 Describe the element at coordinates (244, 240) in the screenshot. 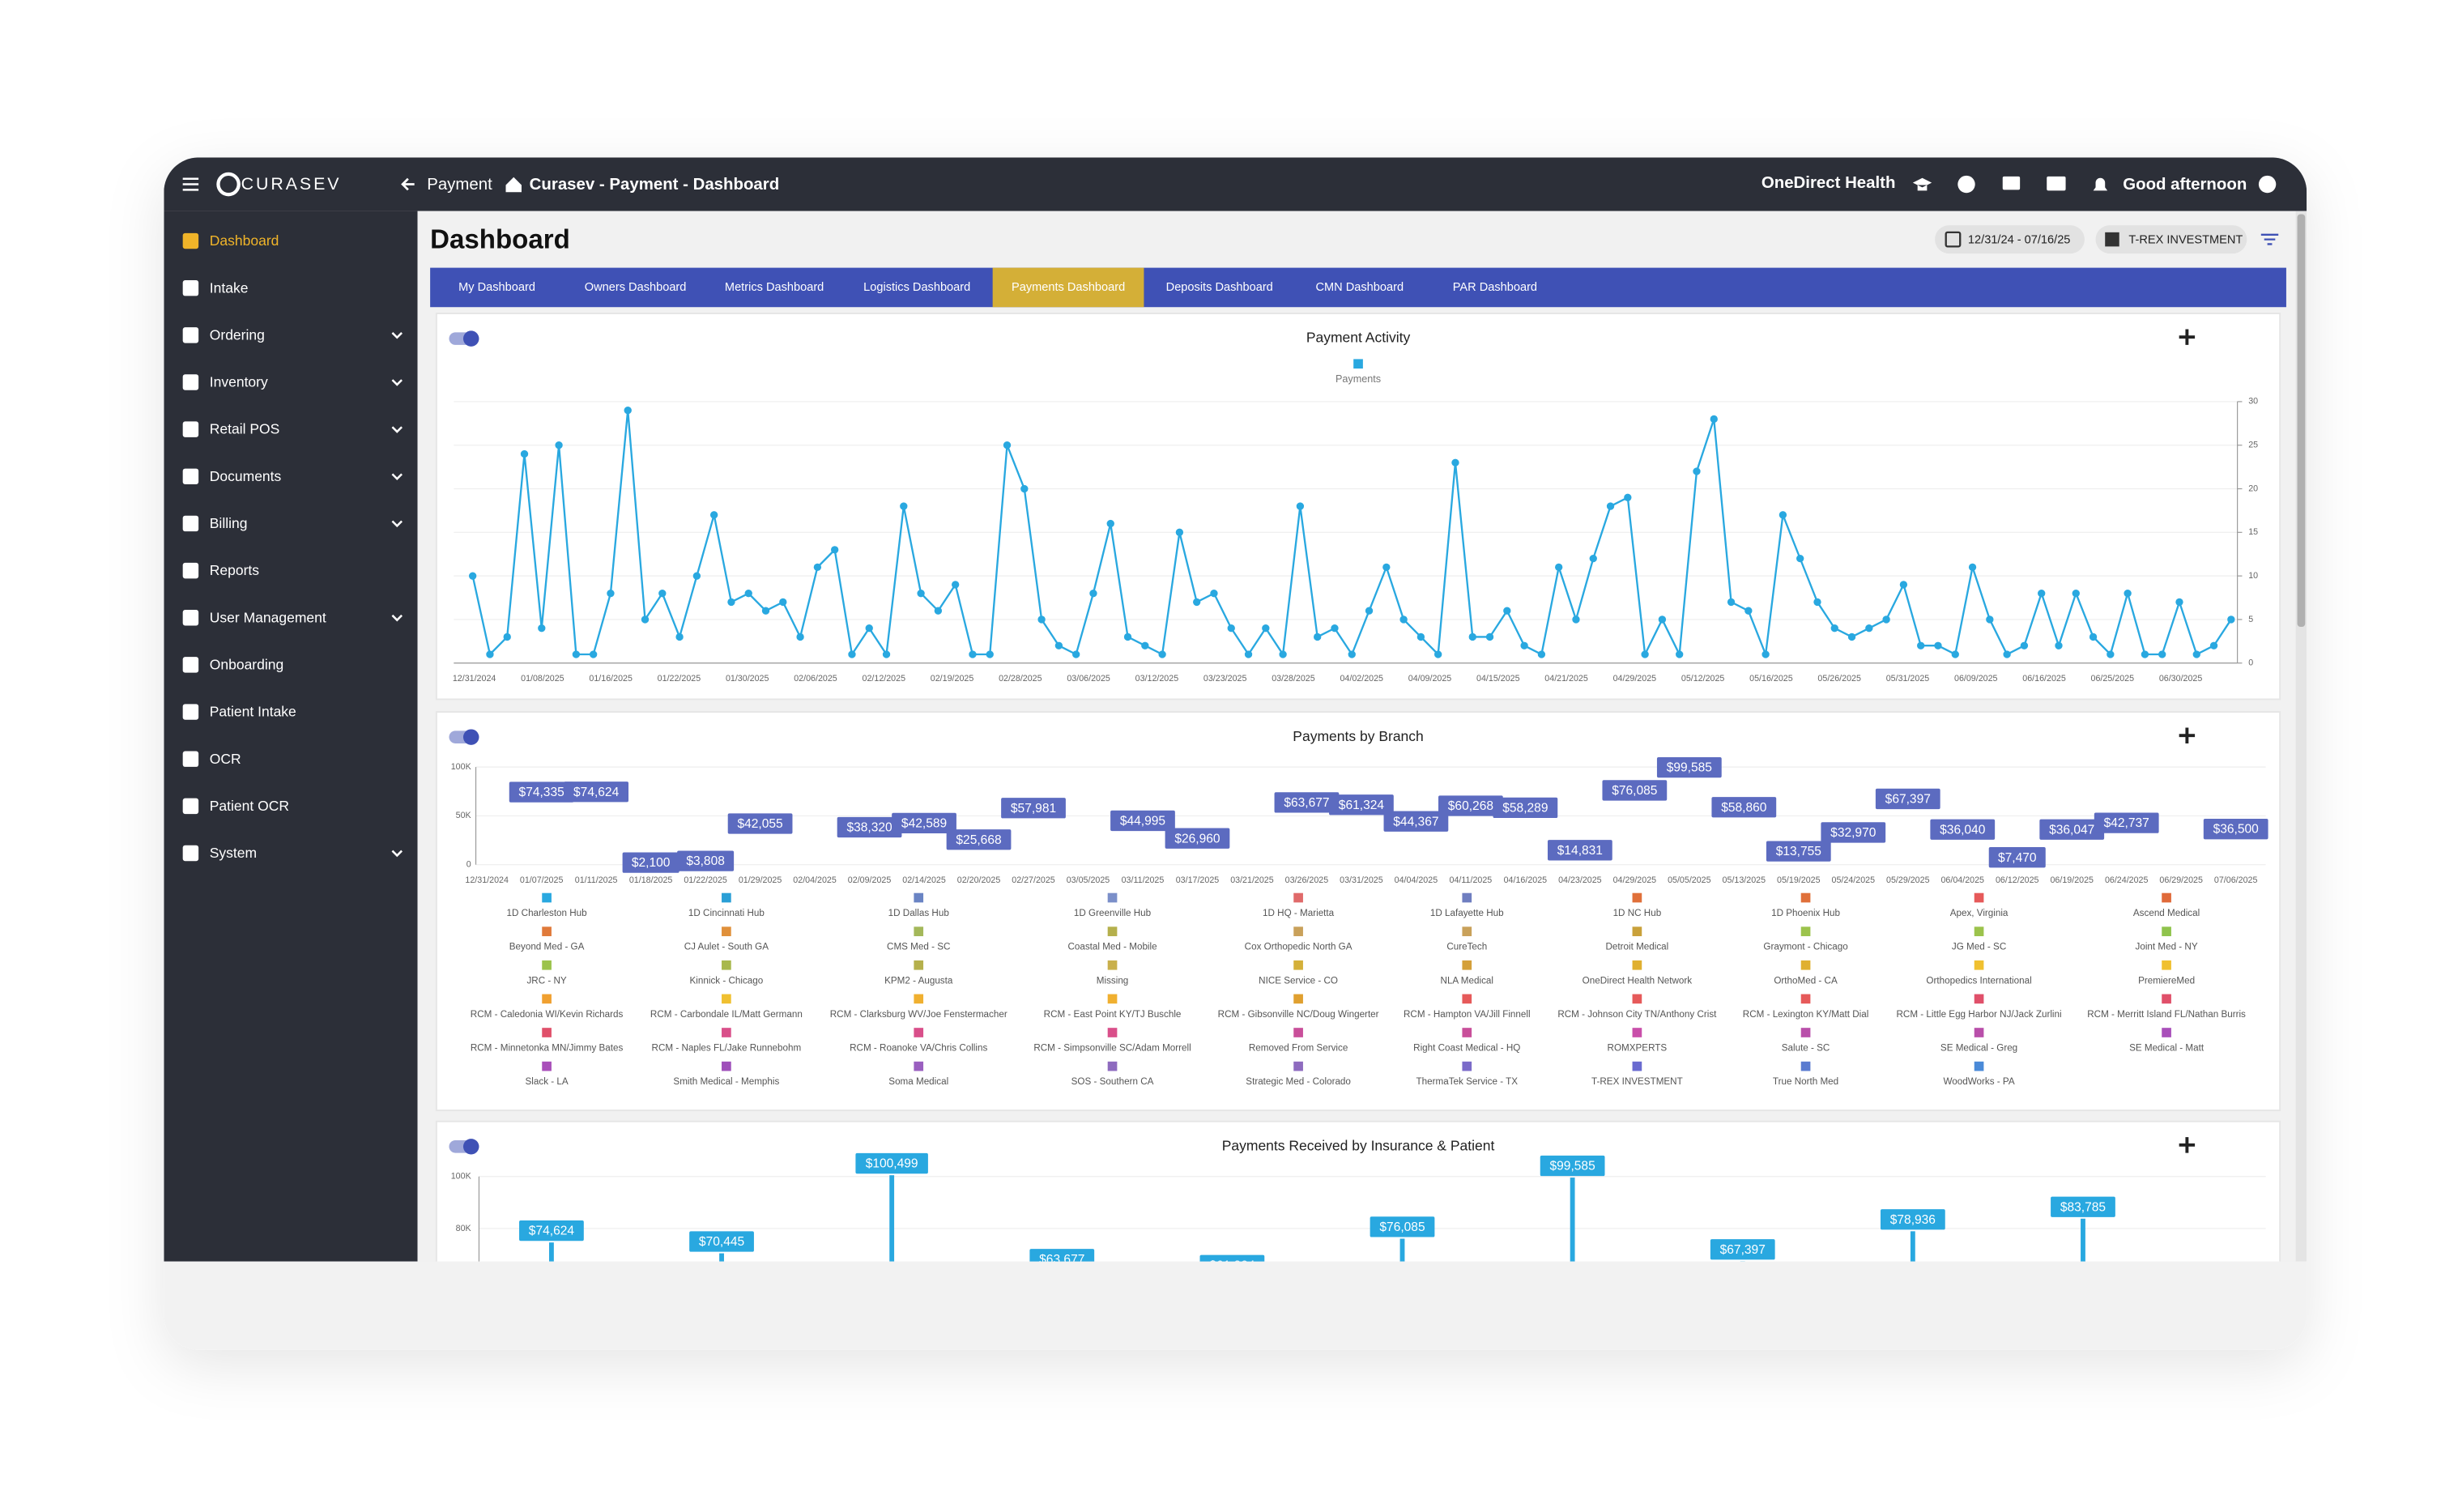

I see `nav-item: Dashboard` at that location.